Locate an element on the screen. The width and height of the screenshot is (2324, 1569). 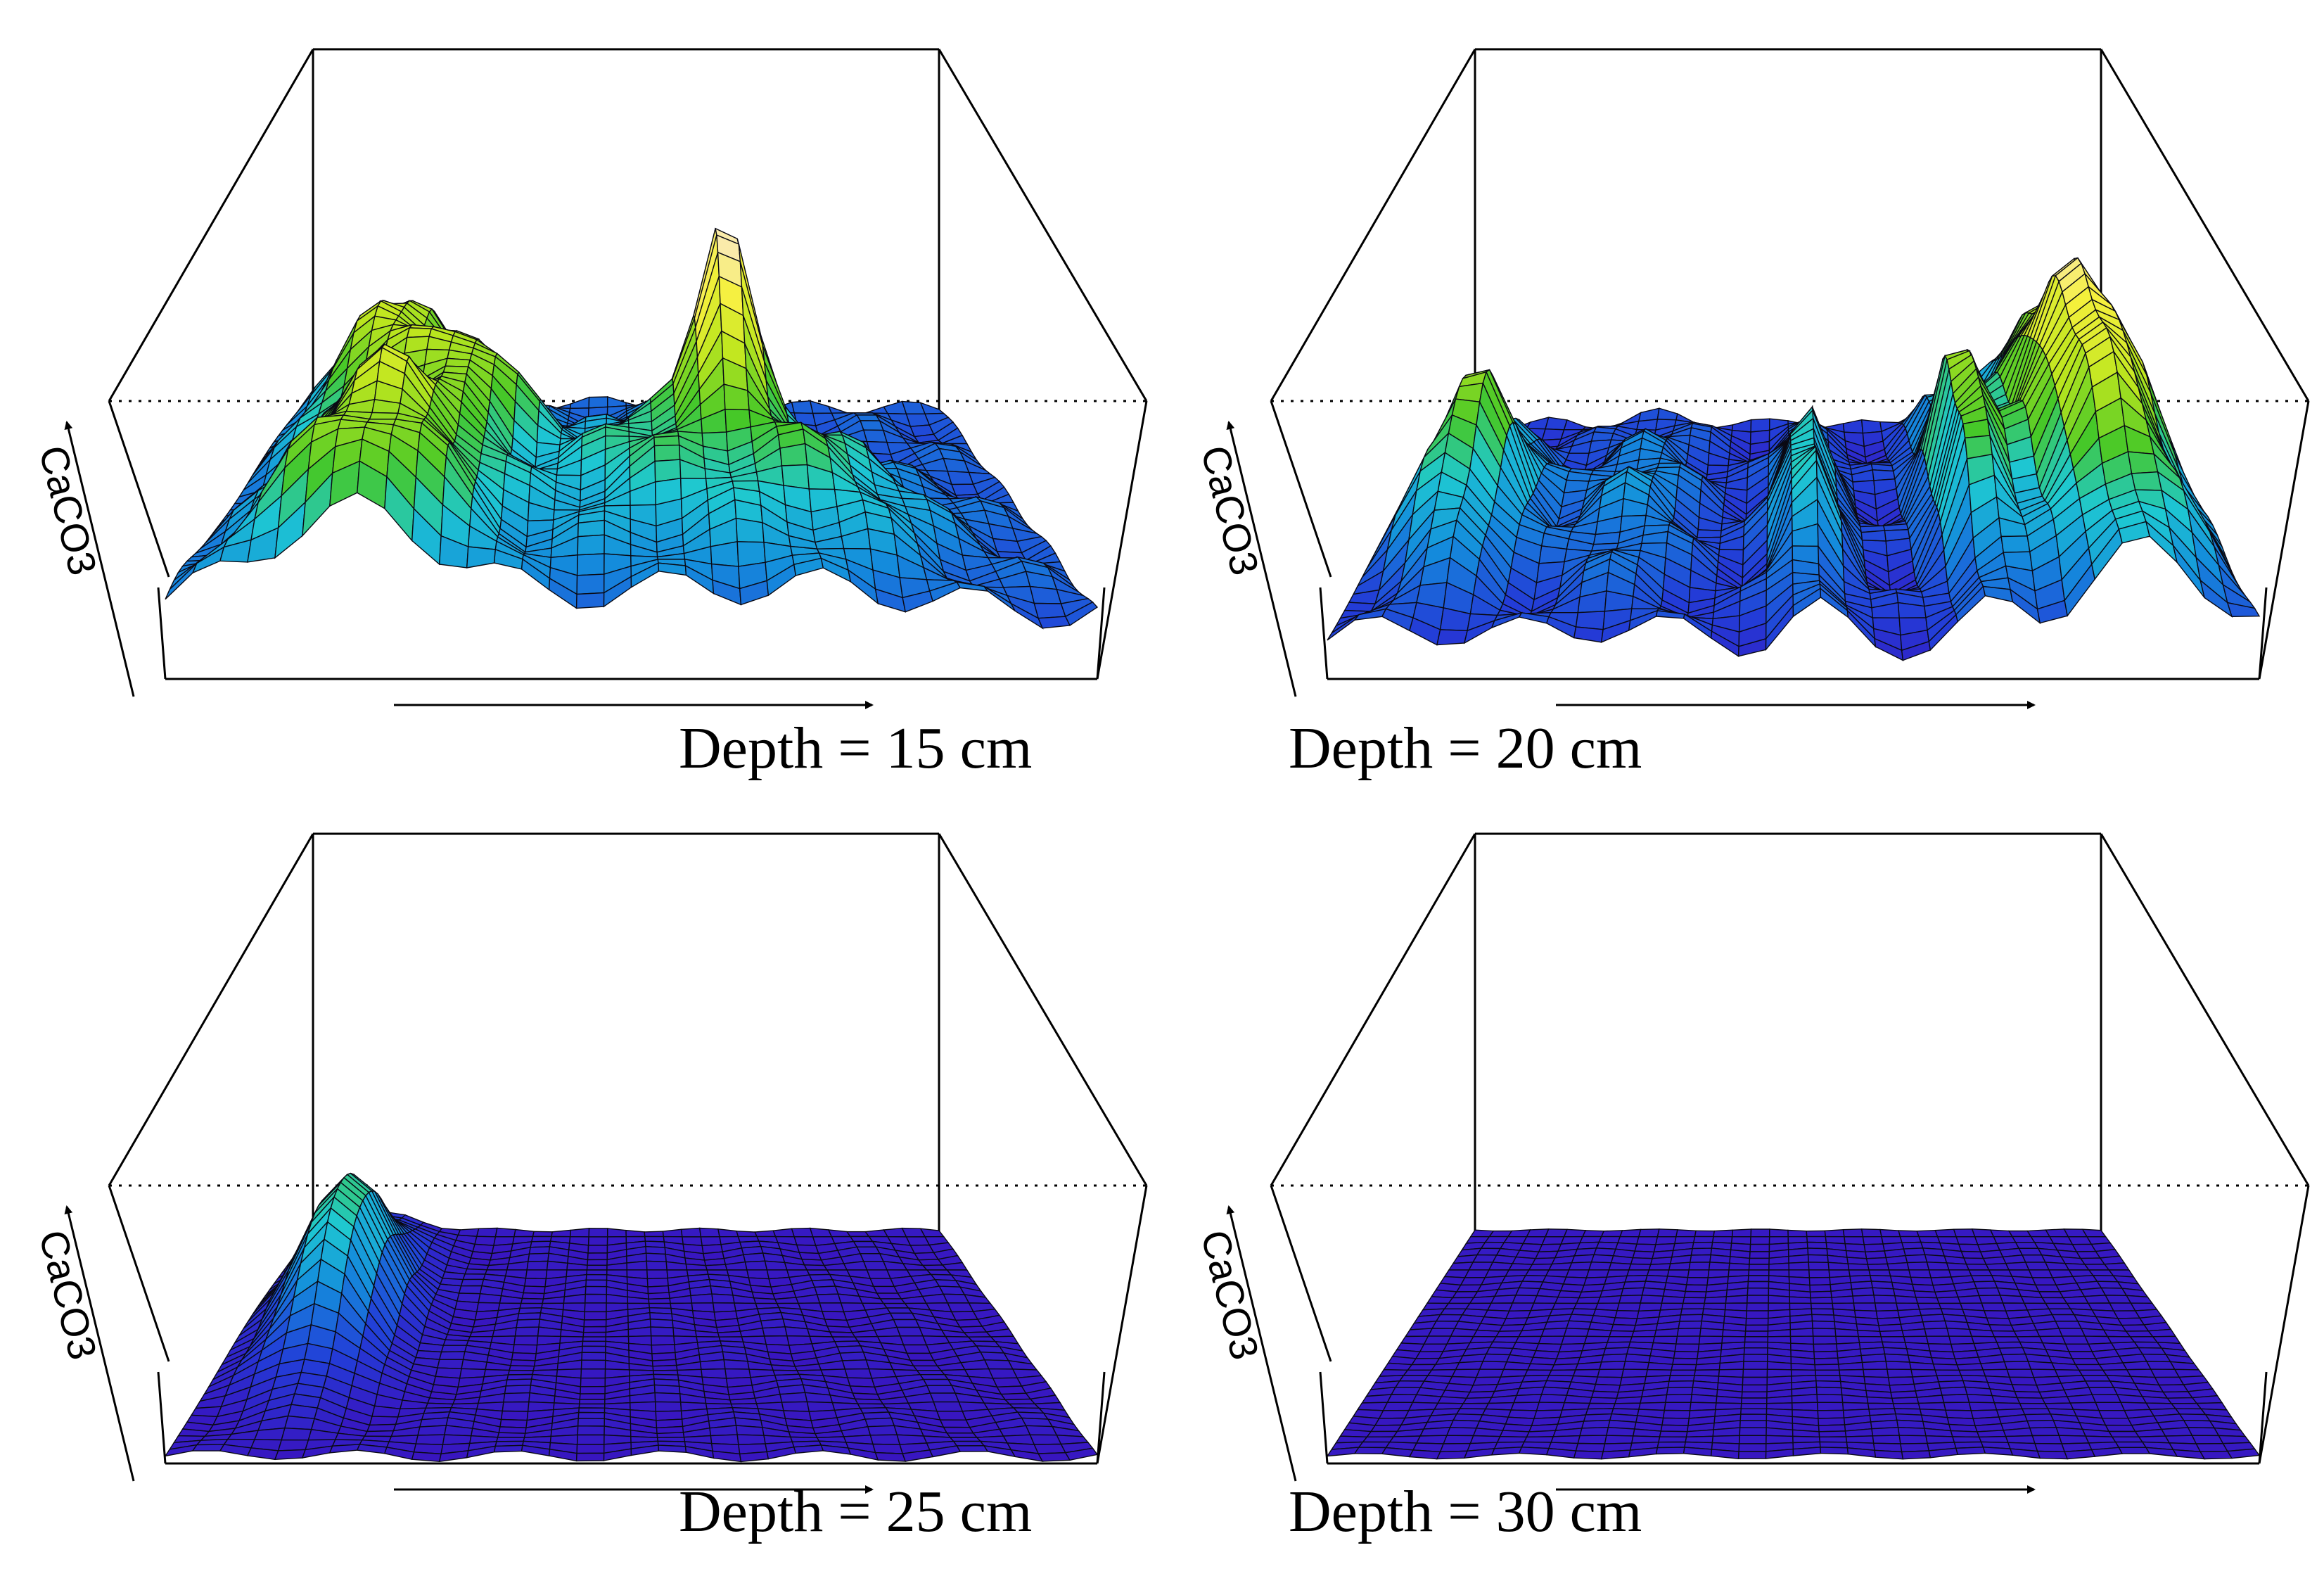
panel-caption: Depth = 30 cm is located at coordinates (1465, 1511).